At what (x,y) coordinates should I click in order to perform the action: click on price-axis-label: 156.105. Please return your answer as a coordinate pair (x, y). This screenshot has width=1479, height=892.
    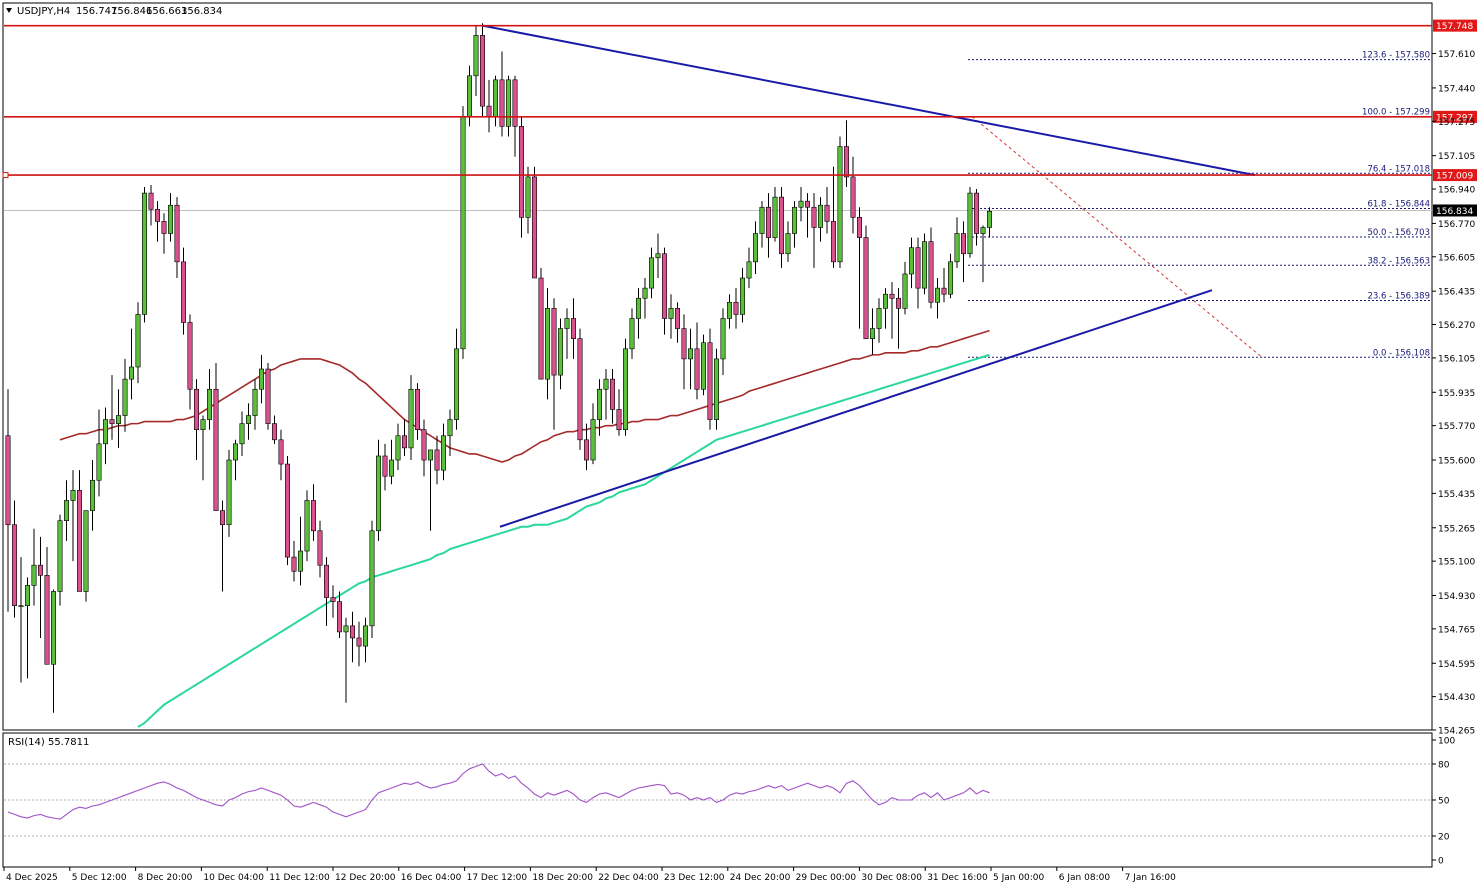
    Looking at the image, I should click on (1456, 359).